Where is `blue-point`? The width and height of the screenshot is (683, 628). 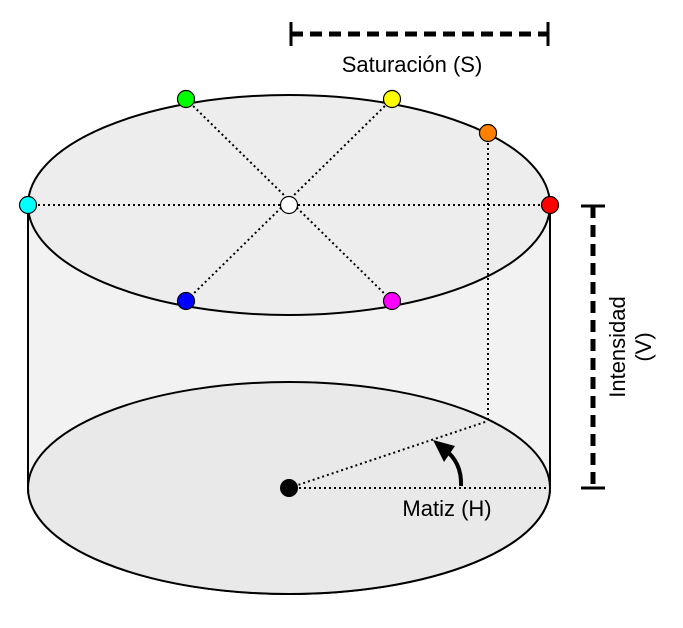 blue-point is located at coordinates (186, 301).